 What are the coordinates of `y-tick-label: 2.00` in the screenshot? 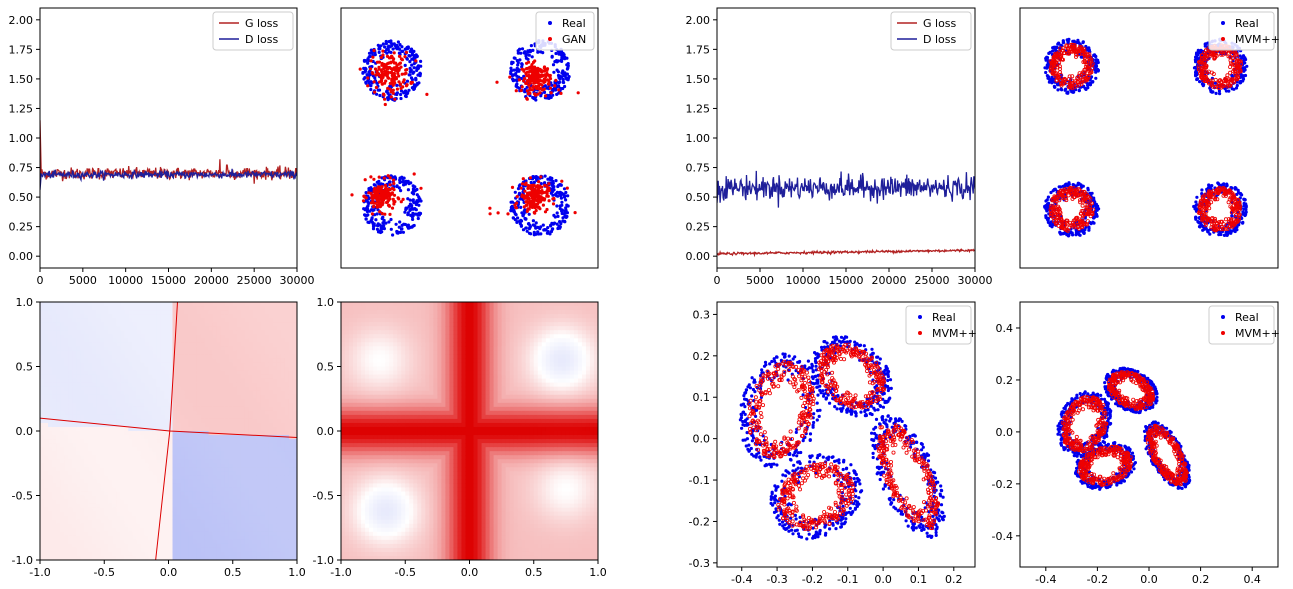 It's located at (21, 20).